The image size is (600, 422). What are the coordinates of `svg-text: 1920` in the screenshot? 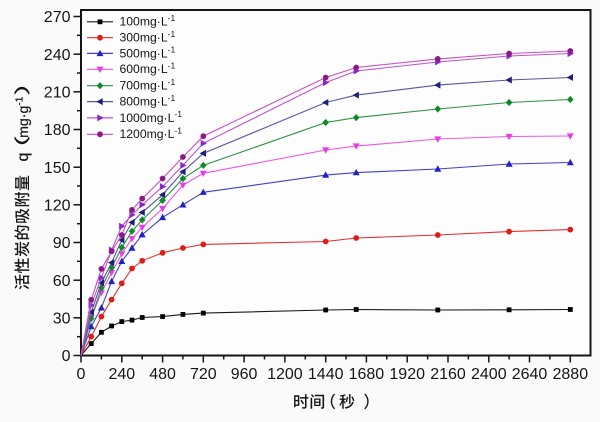 It's located at (407, 374).